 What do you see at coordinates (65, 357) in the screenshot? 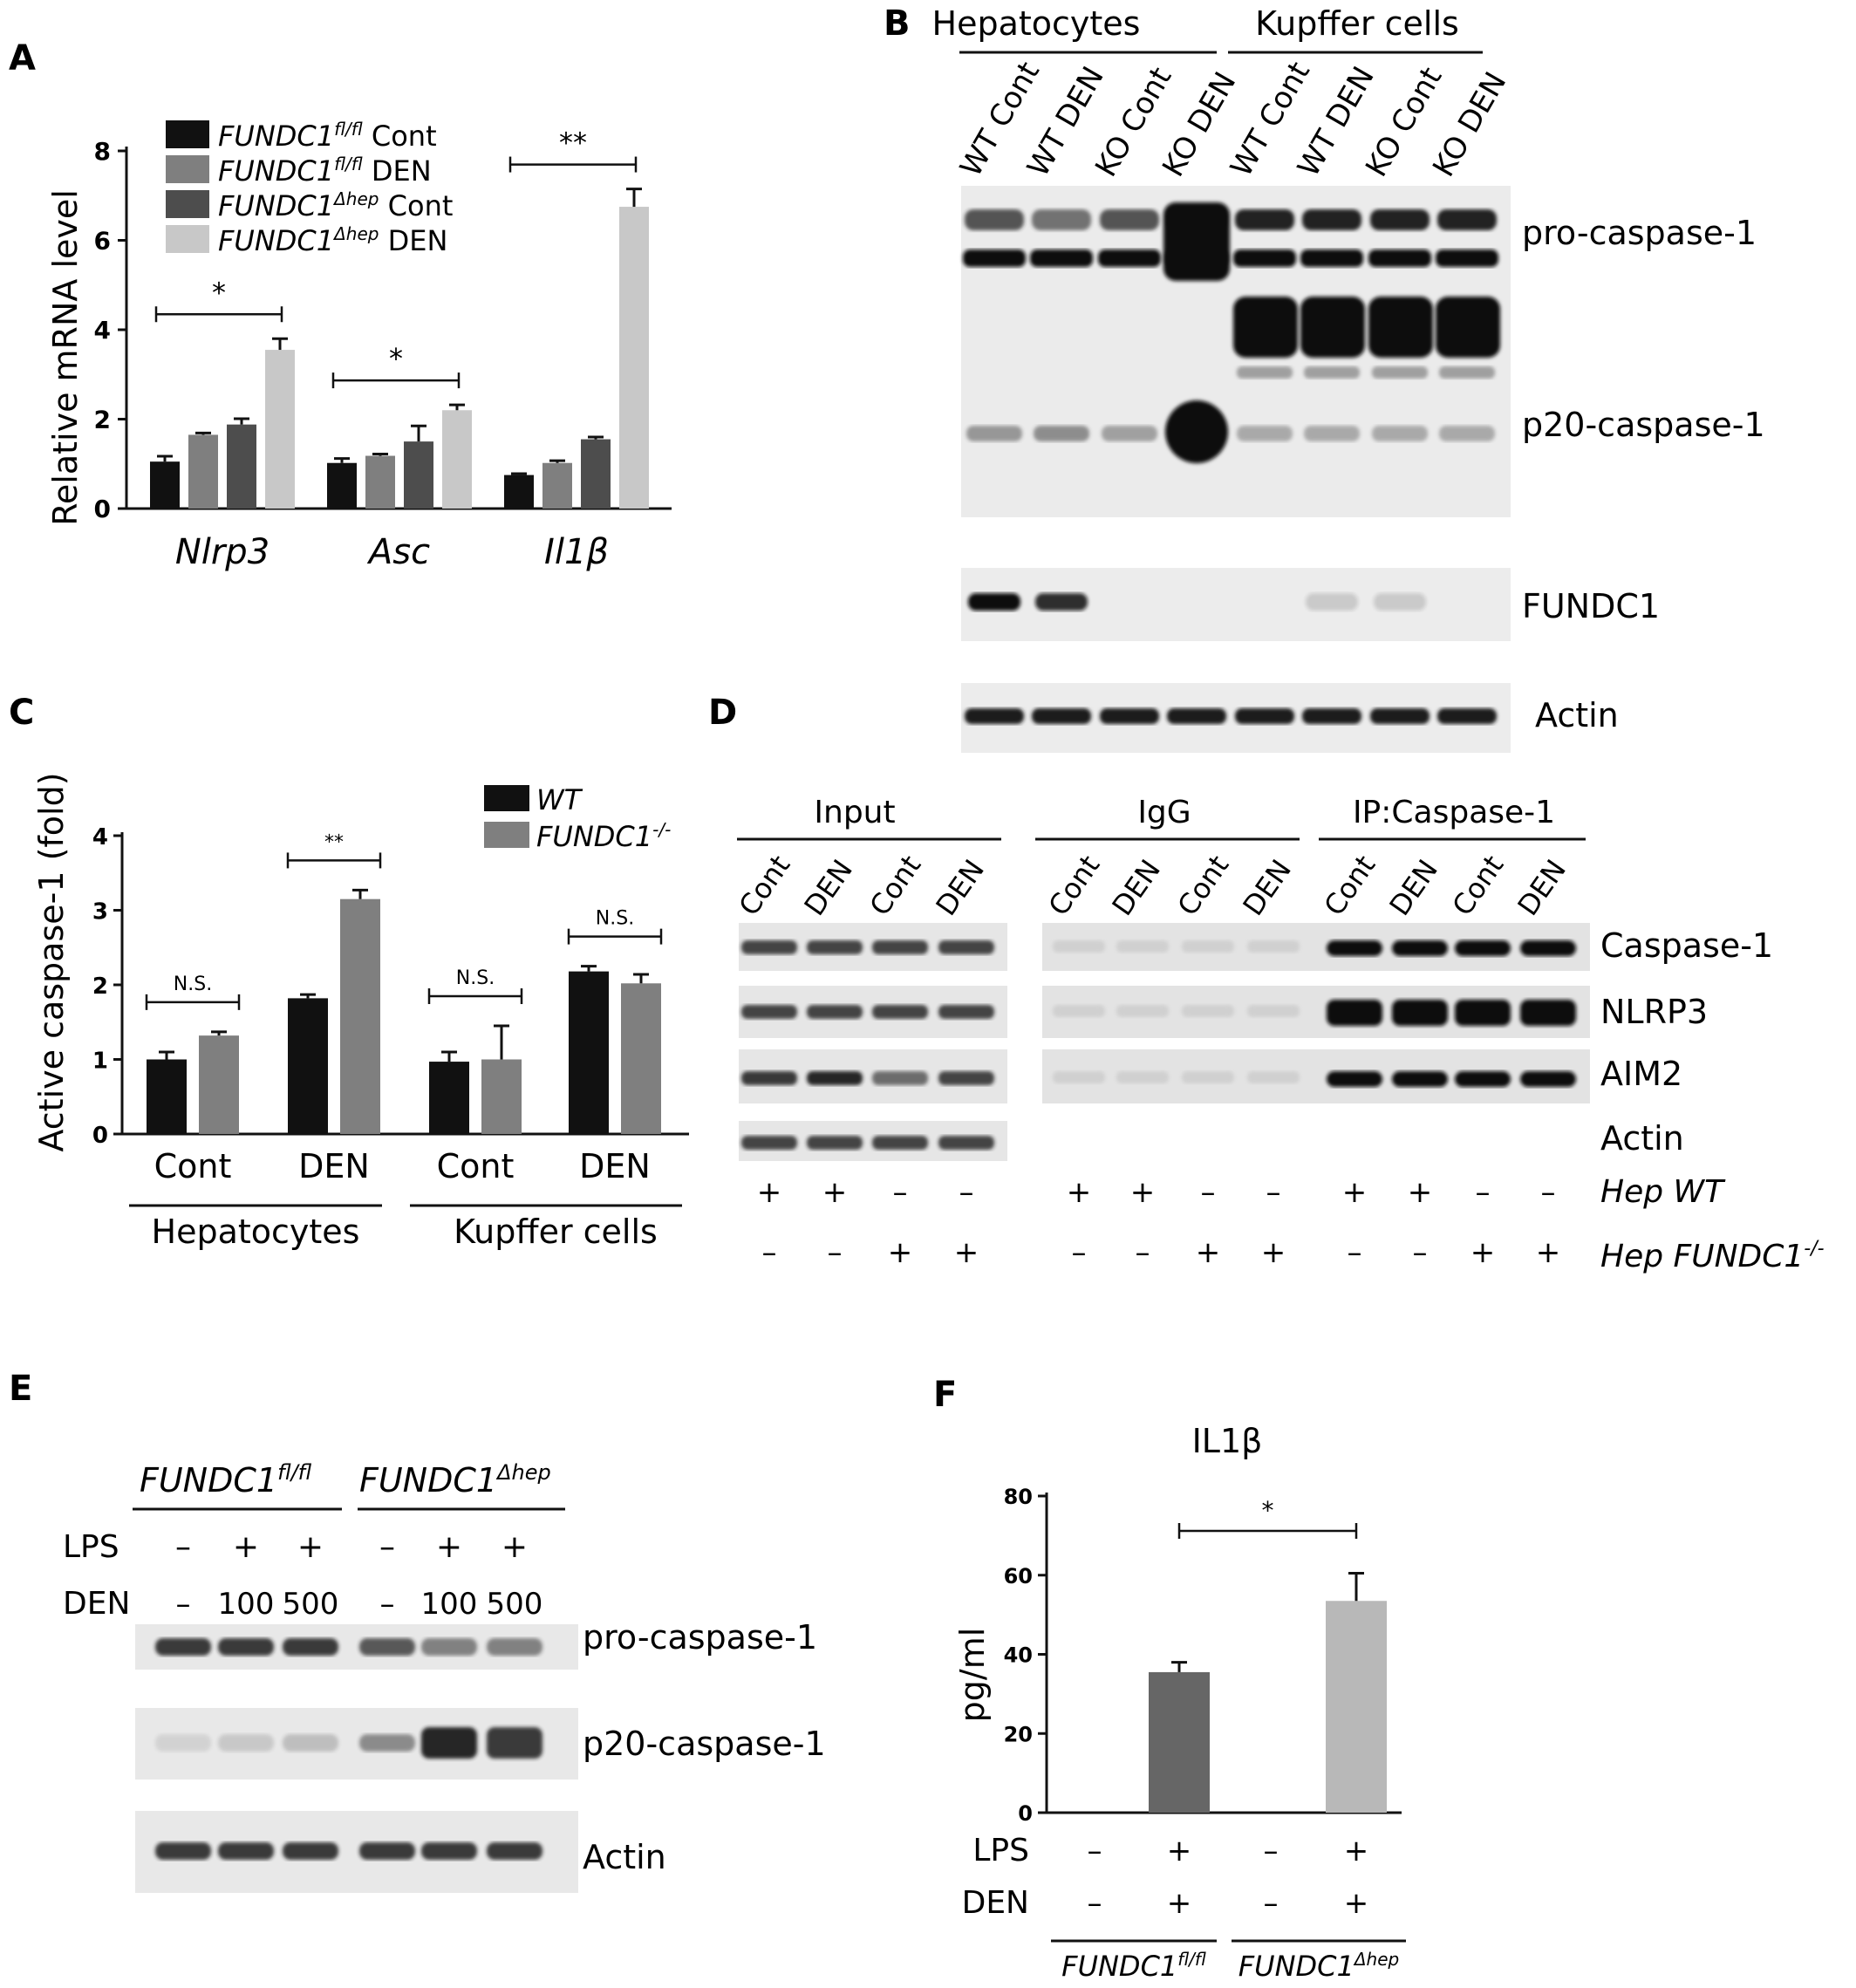
I see `panel-a-ylabel: Relative mRNA level` at bounding box center [65, 357].